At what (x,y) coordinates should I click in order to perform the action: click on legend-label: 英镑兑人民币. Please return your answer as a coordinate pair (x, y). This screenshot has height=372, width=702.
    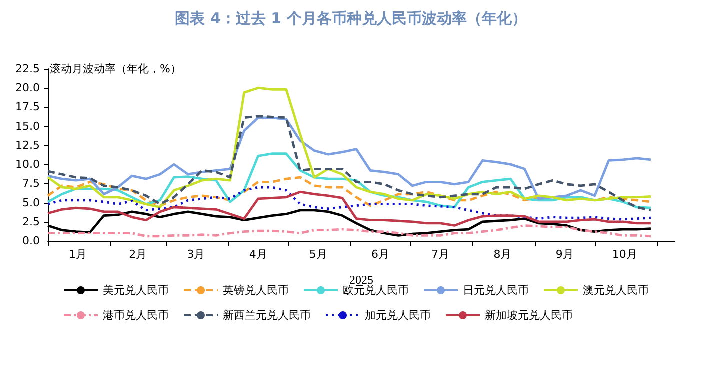
    Looking at the image, I should click on (256, 290).